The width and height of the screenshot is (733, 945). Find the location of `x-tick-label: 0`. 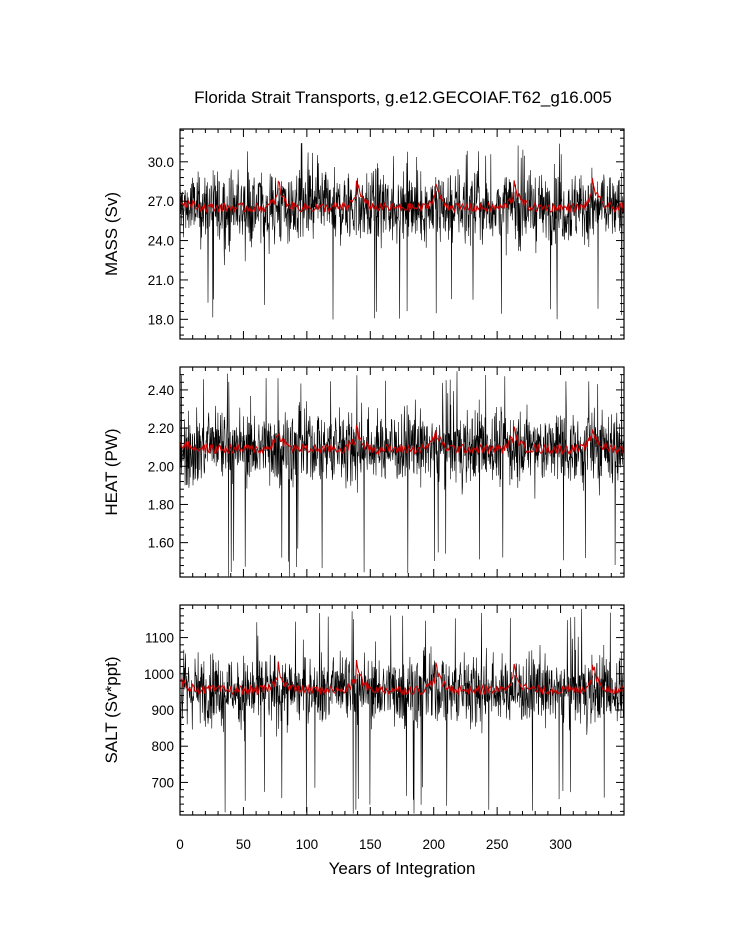

x-tick-label: 0 is located at coordinates (180, 844).